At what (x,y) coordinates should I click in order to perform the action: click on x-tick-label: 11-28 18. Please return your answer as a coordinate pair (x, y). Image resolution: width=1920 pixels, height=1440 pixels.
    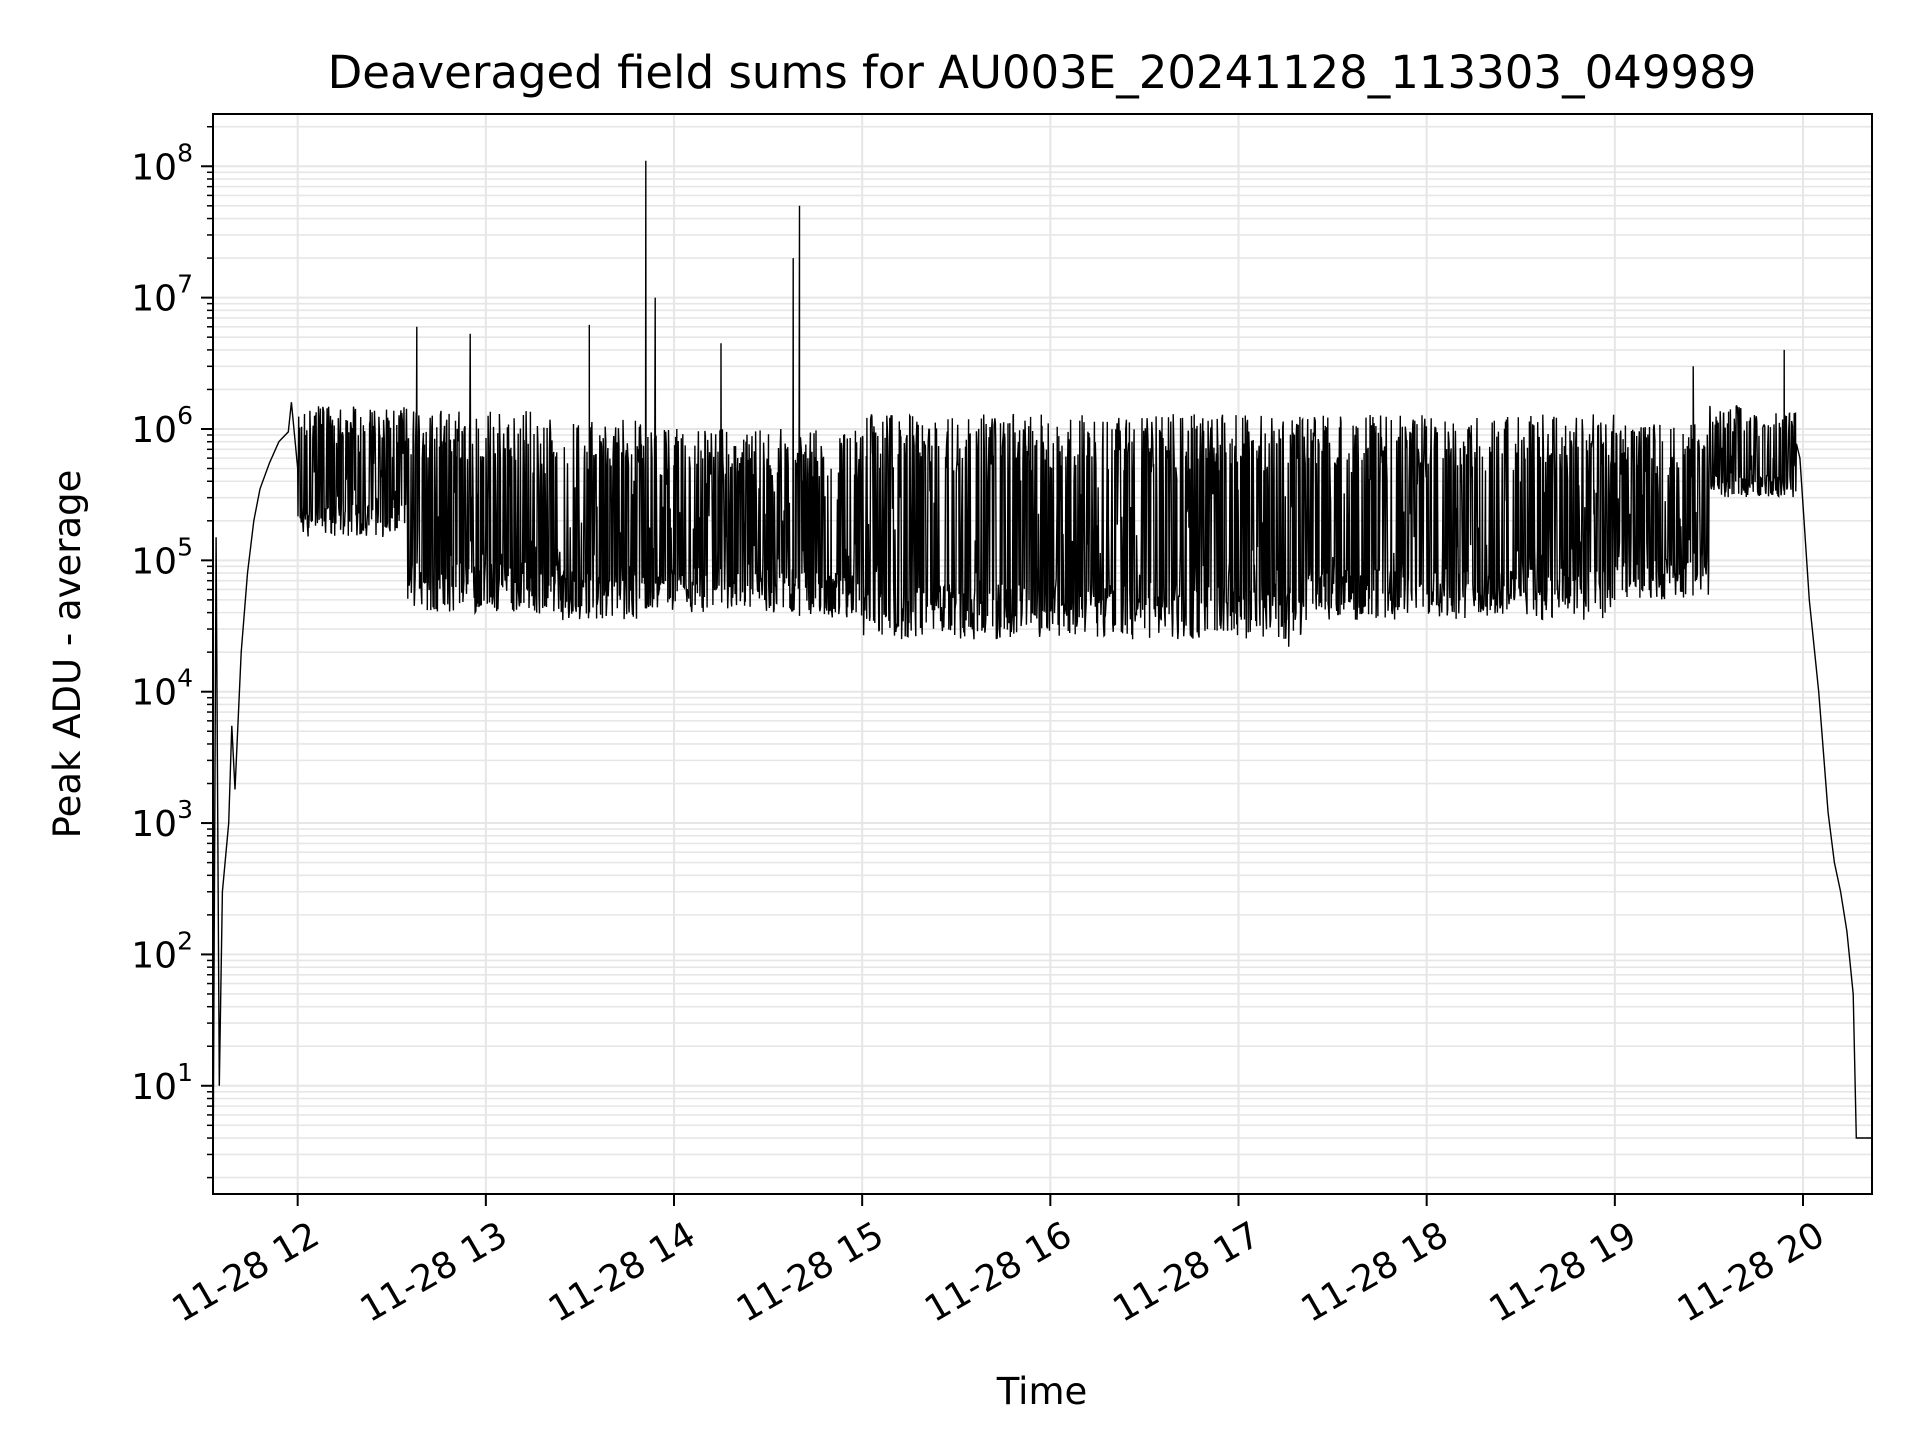
    Looking at the image, I should click on (1374, 1272).